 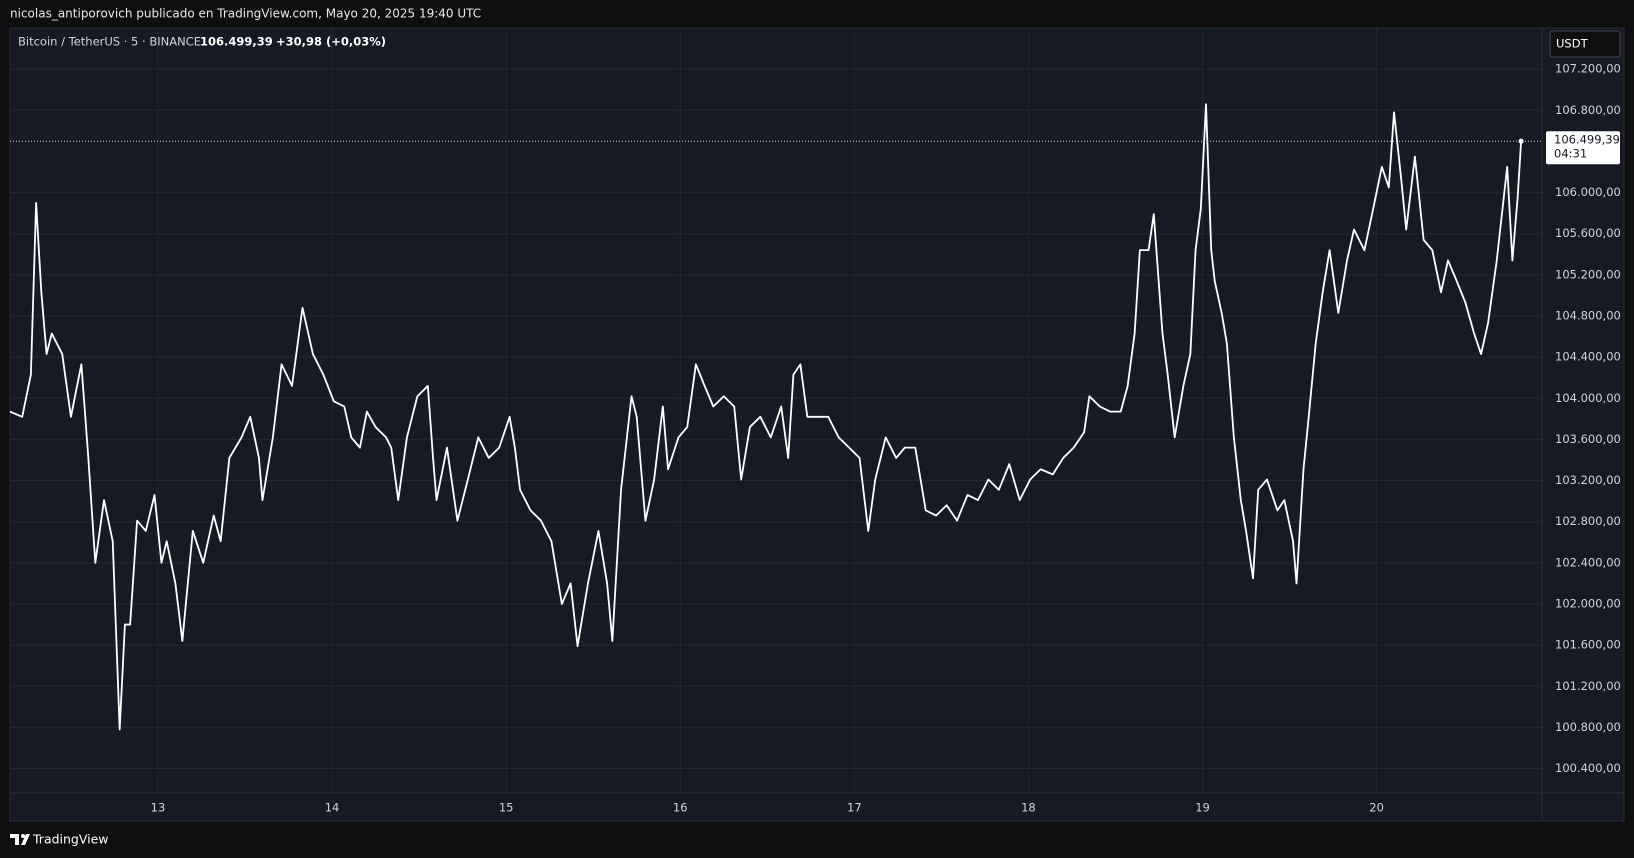 I want to click on y-tick-label: 103.600,00, so click(x=1588, y=439).